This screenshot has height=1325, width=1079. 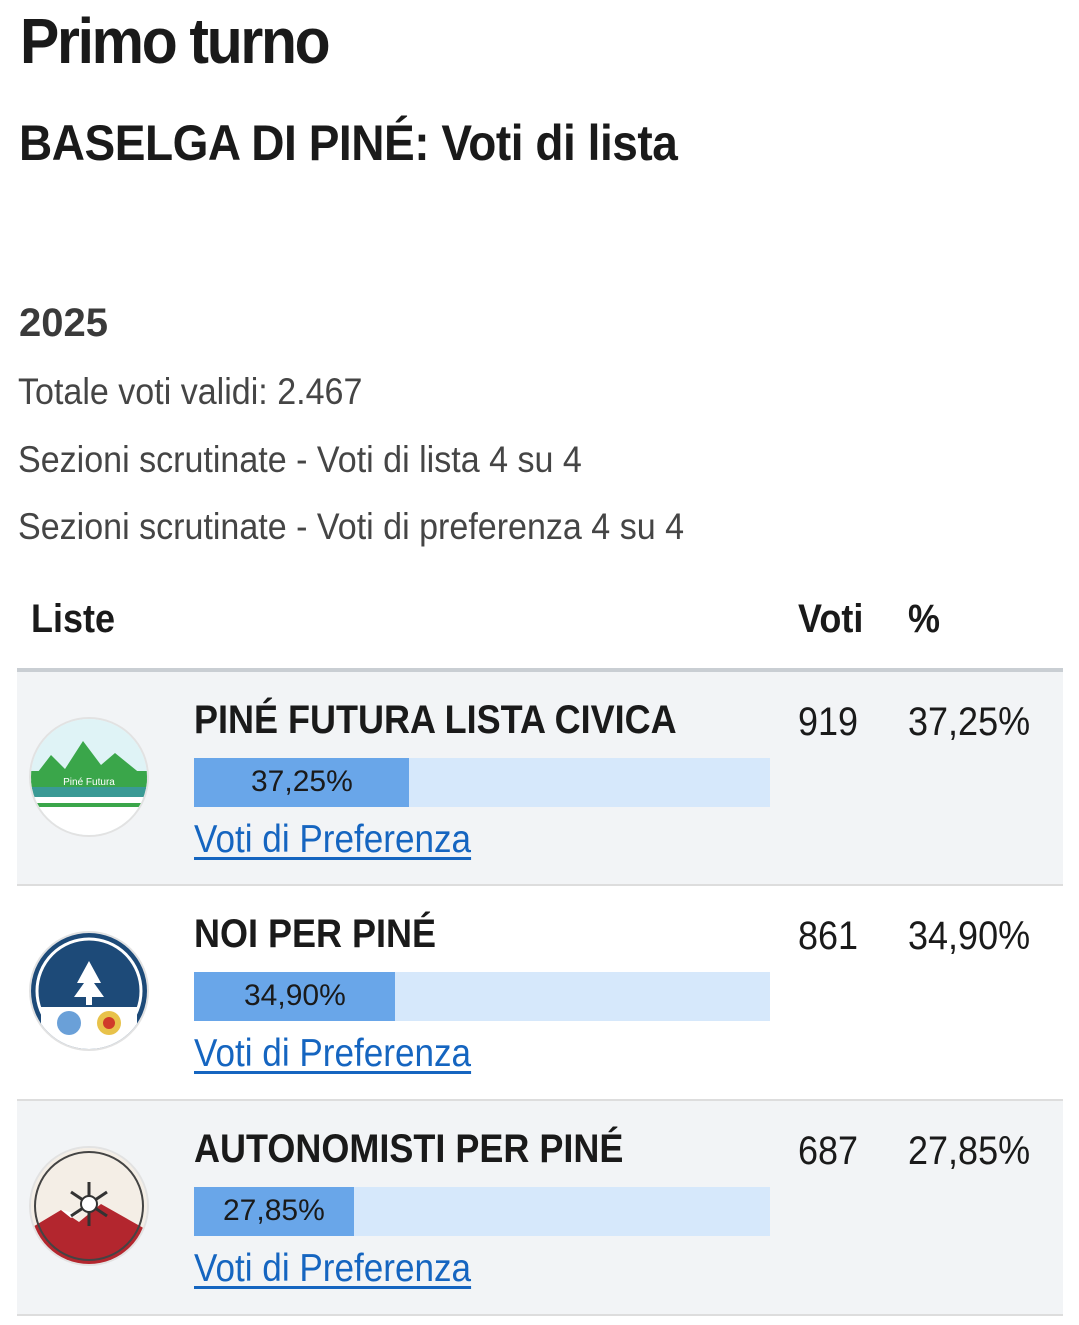 What do you see at coordinates (969, 936) in the screenshot?
I see `list-percent: 34,90%` at bounding box center [969, 936].